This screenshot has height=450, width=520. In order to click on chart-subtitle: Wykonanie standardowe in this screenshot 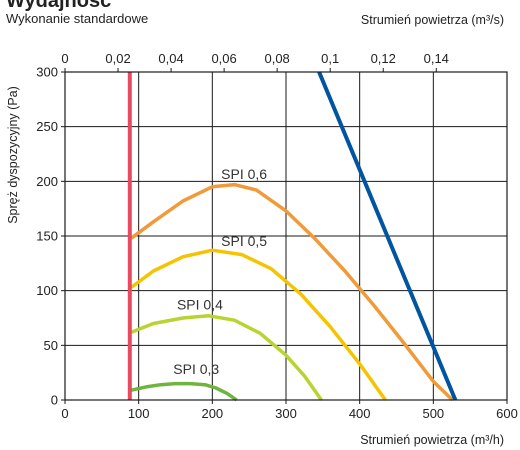, I will do `click(77, 18)`.